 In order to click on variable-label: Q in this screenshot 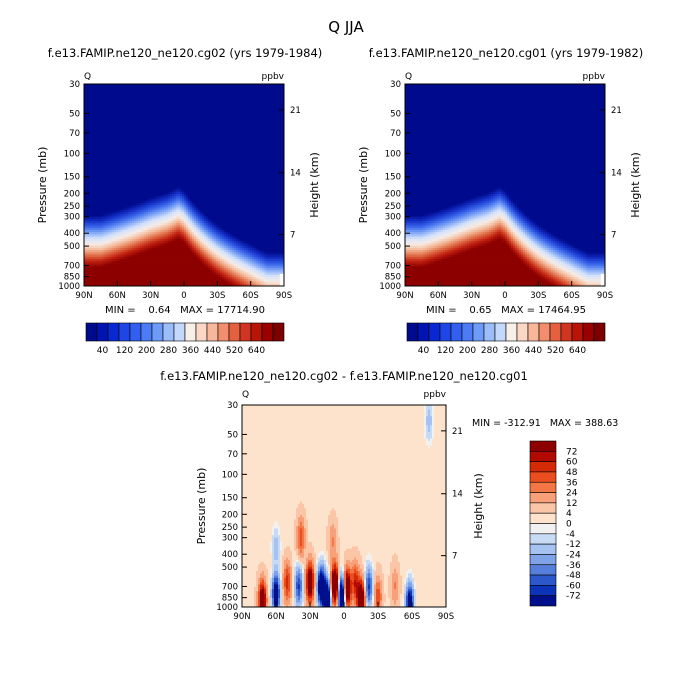, I will do `click(87, 77)`.